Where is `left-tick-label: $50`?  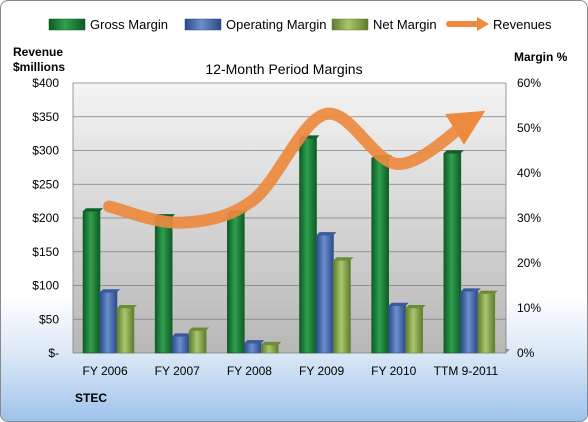 left-tick-label: $50 is located at coordinates (49, 319).